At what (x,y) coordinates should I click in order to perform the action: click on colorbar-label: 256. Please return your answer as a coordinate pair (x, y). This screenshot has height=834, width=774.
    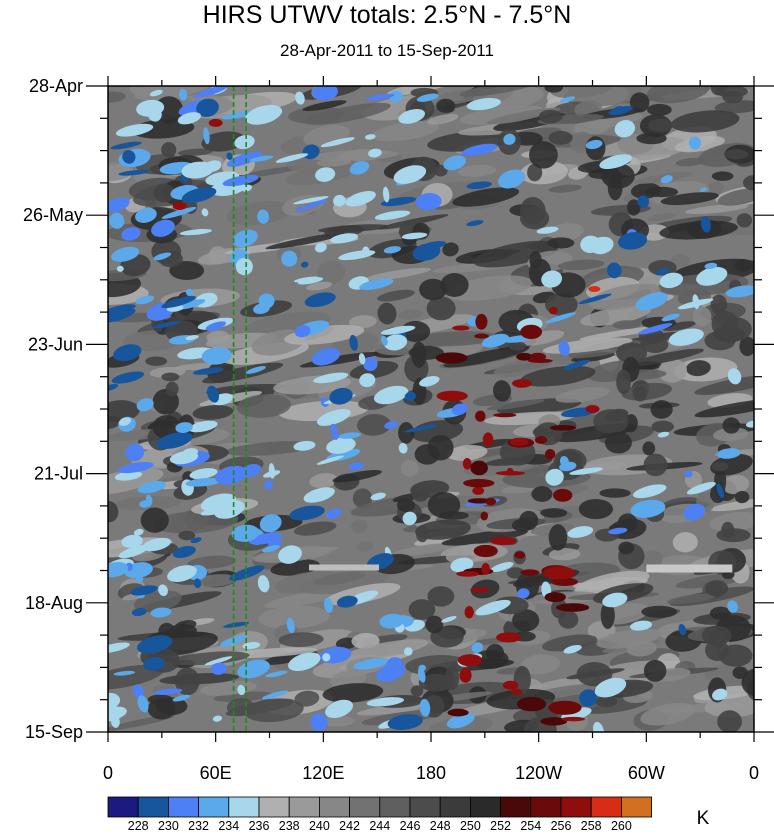
    Looking at the image, I should click on (561, 826).